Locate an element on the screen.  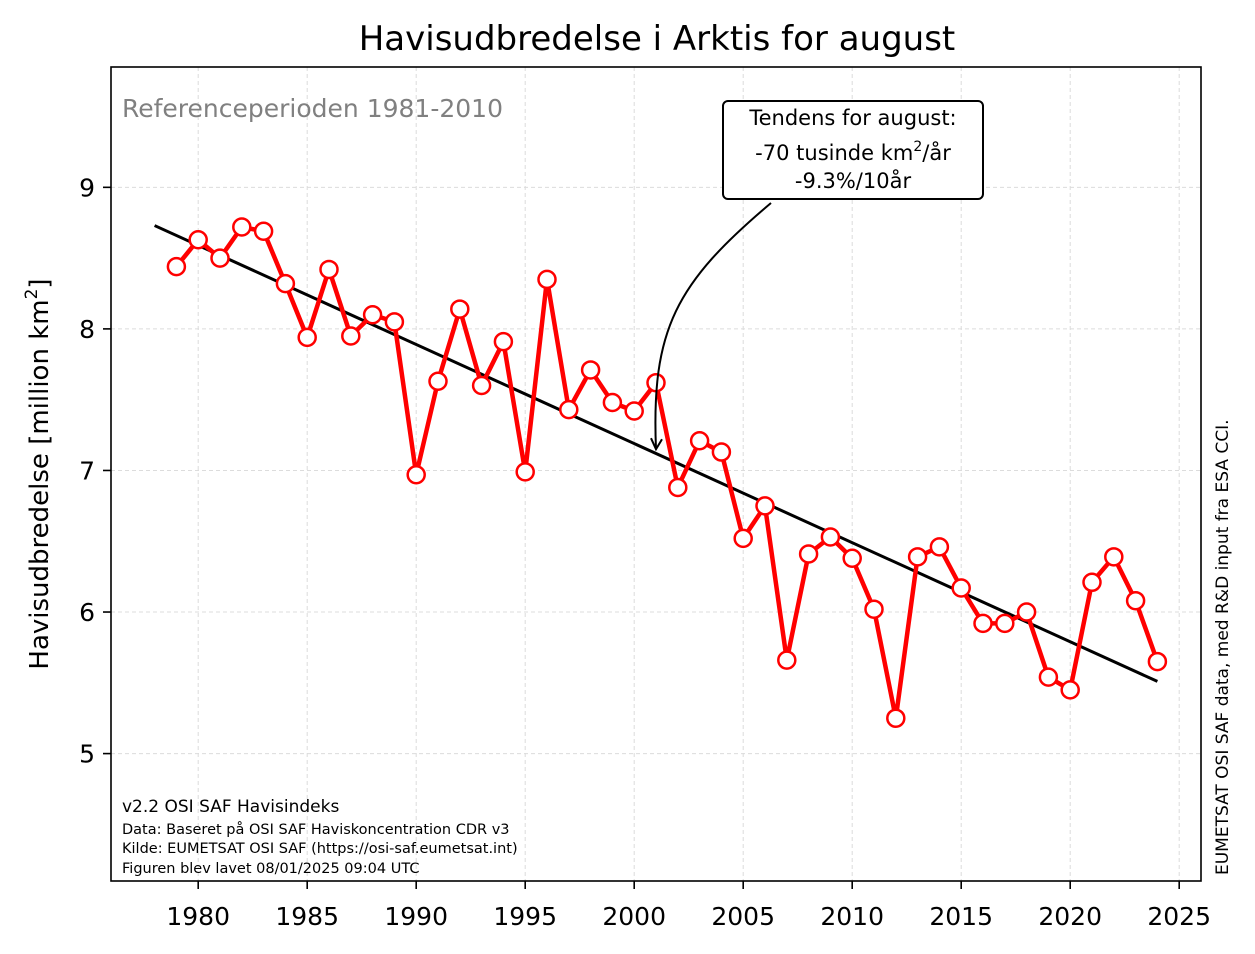
data-point-1993 is located at coordinates (481, 385).